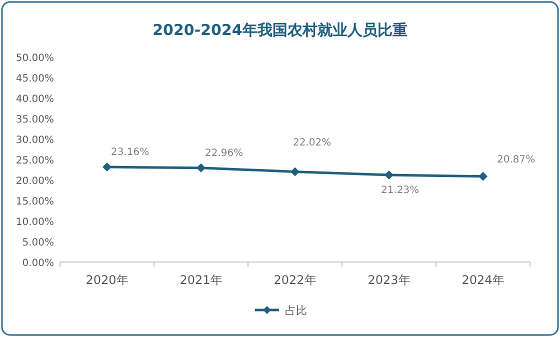  I want to click on y-tick-label: 40.00%, so click(35, 99).